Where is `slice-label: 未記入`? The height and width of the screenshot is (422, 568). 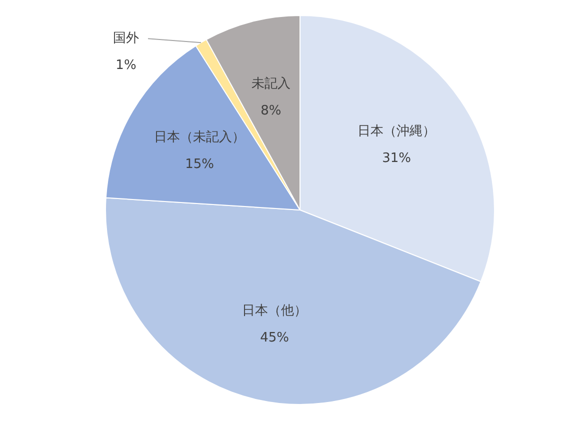
slice-label: 未記入 is located at coordinates (270, 84).